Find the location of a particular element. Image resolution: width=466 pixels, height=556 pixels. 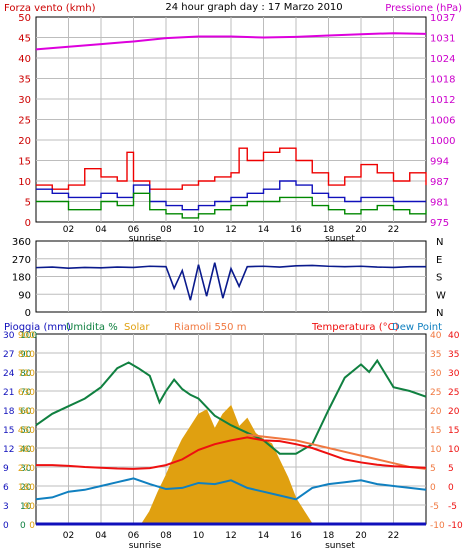

humidity-tick-label: 80 is located at coordinates (26, 374).